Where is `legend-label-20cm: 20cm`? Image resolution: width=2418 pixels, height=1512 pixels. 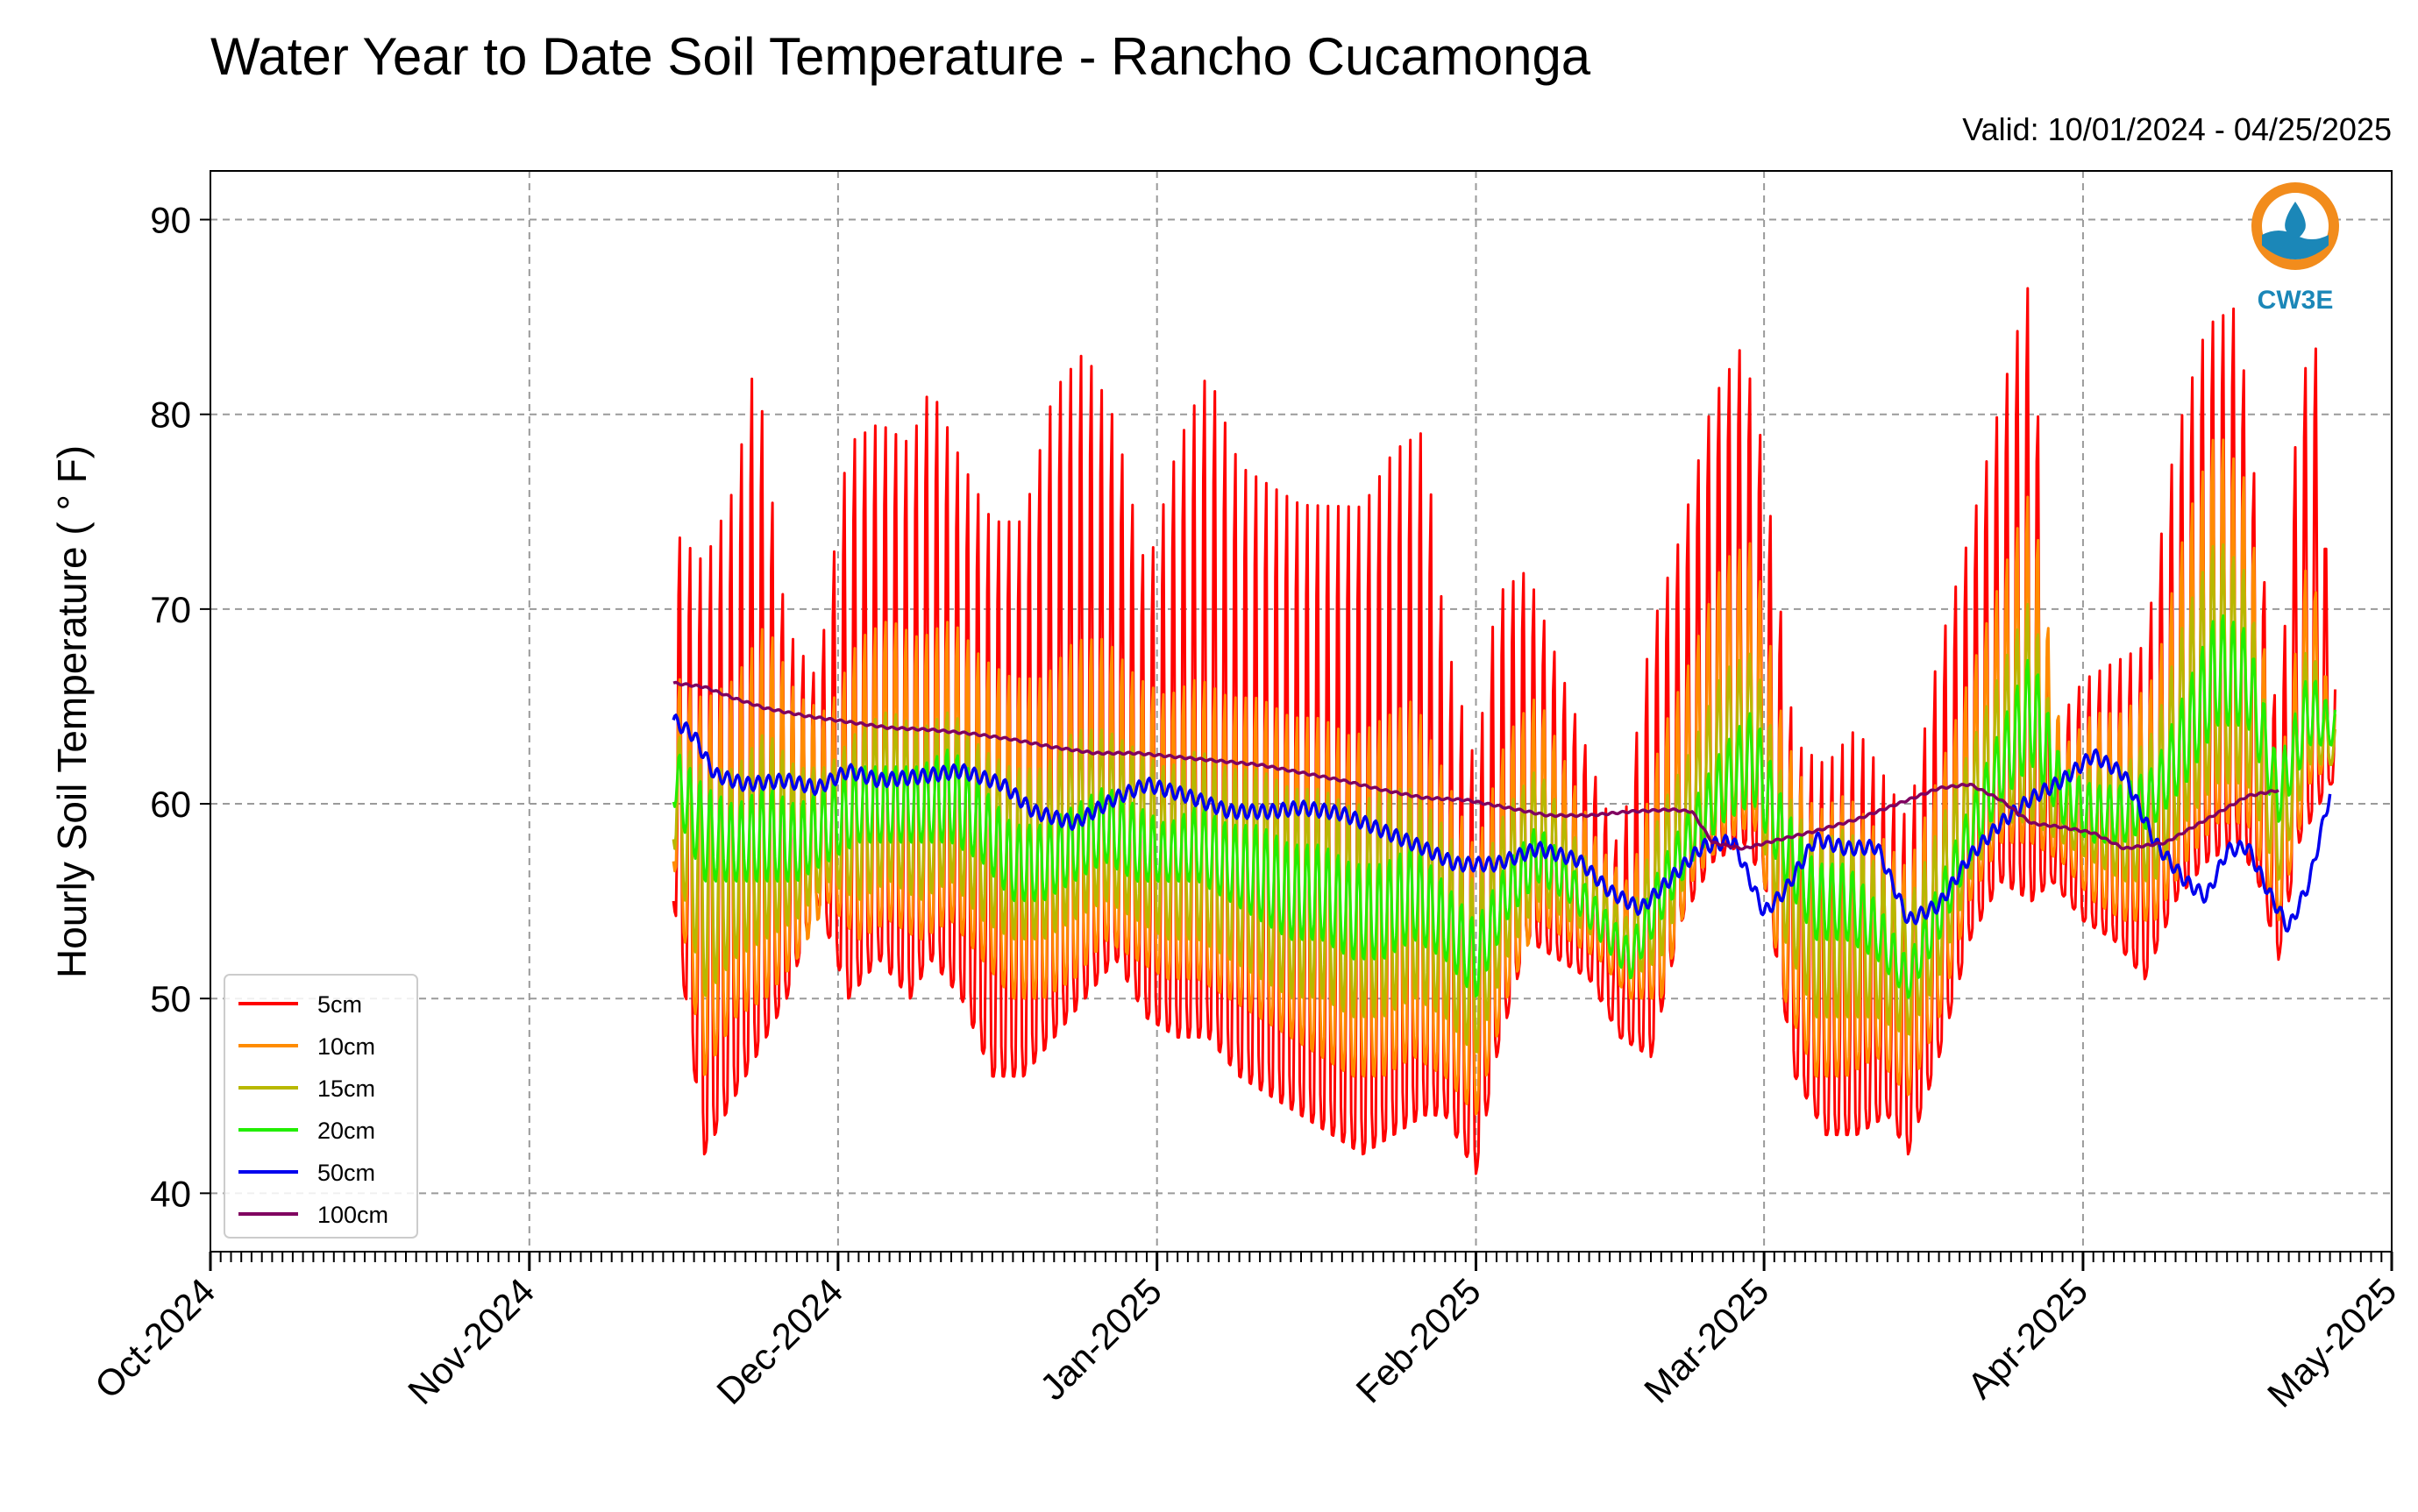
legend-label-20cm: 20cm is located at coordinates (346, 1131).